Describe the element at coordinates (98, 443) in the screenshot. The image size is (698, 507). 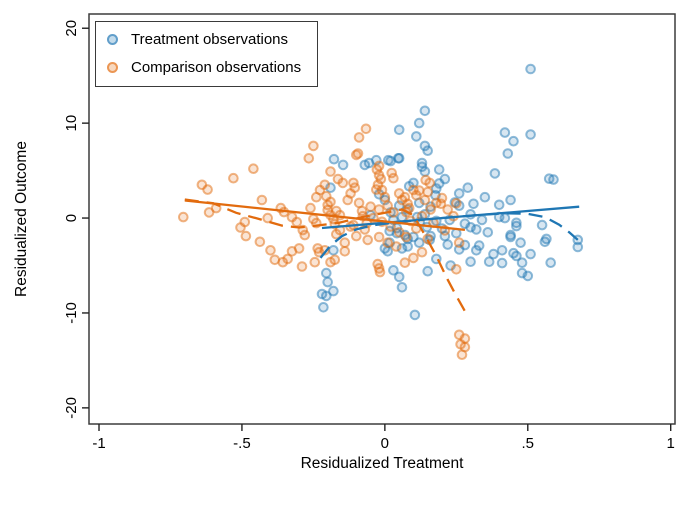
I see `x-tick-label: -1` at that location.